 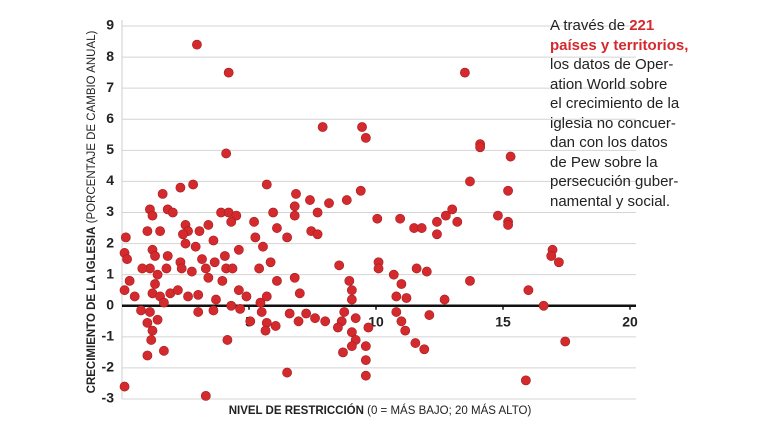 I want to click on annotation-line: A través de 221, so click(x=656, y=26).